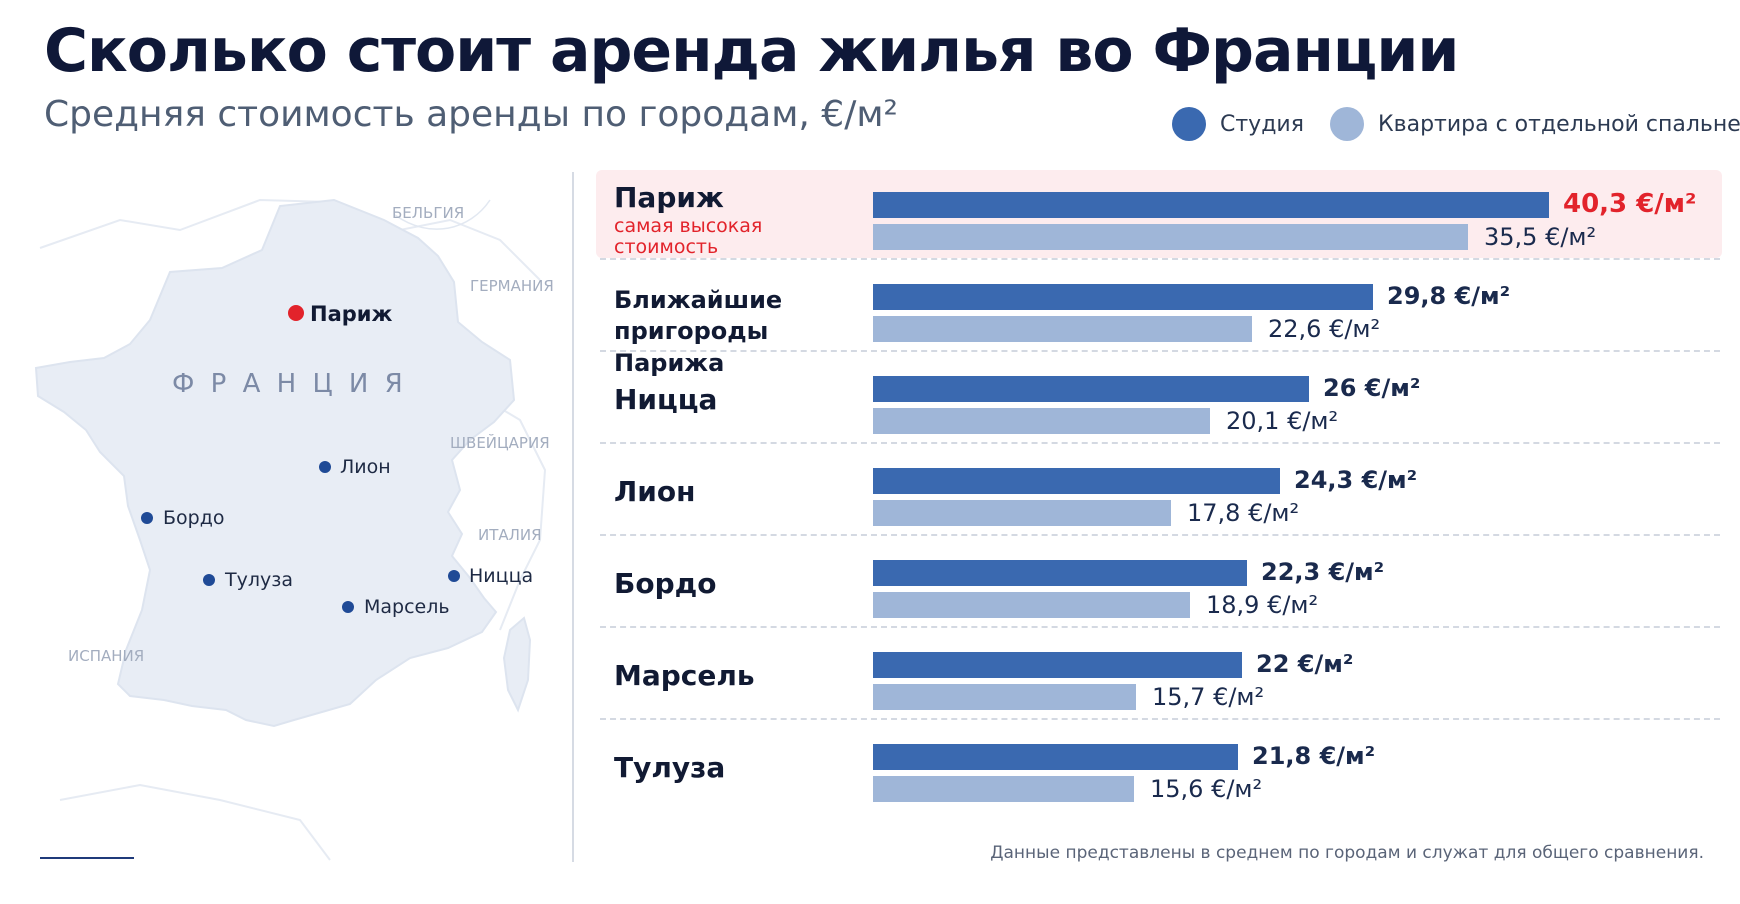 This screenshot has width=1740, height=904. Describe the element at coordinates (147, 518) in the screenshot. I see `city-marker-bordeaux` at that location.